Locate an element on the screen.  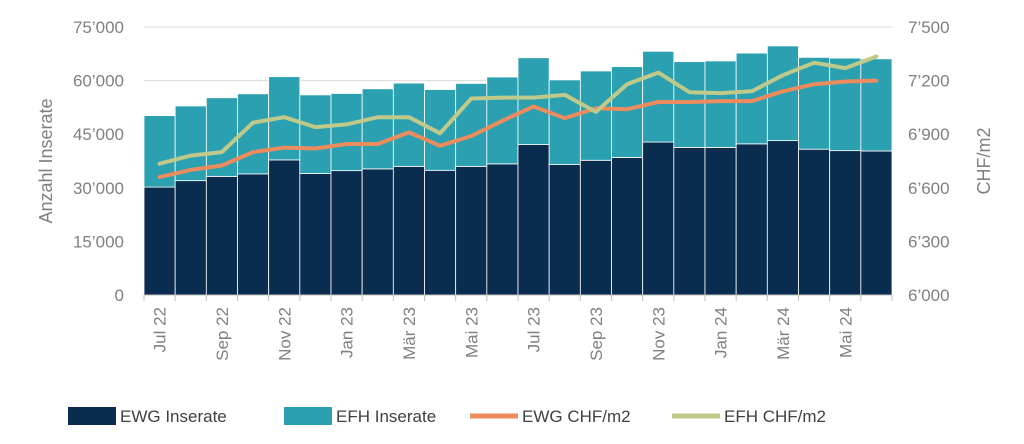
x-tick-label: Mai 23 is located at coordinates (471, 332).